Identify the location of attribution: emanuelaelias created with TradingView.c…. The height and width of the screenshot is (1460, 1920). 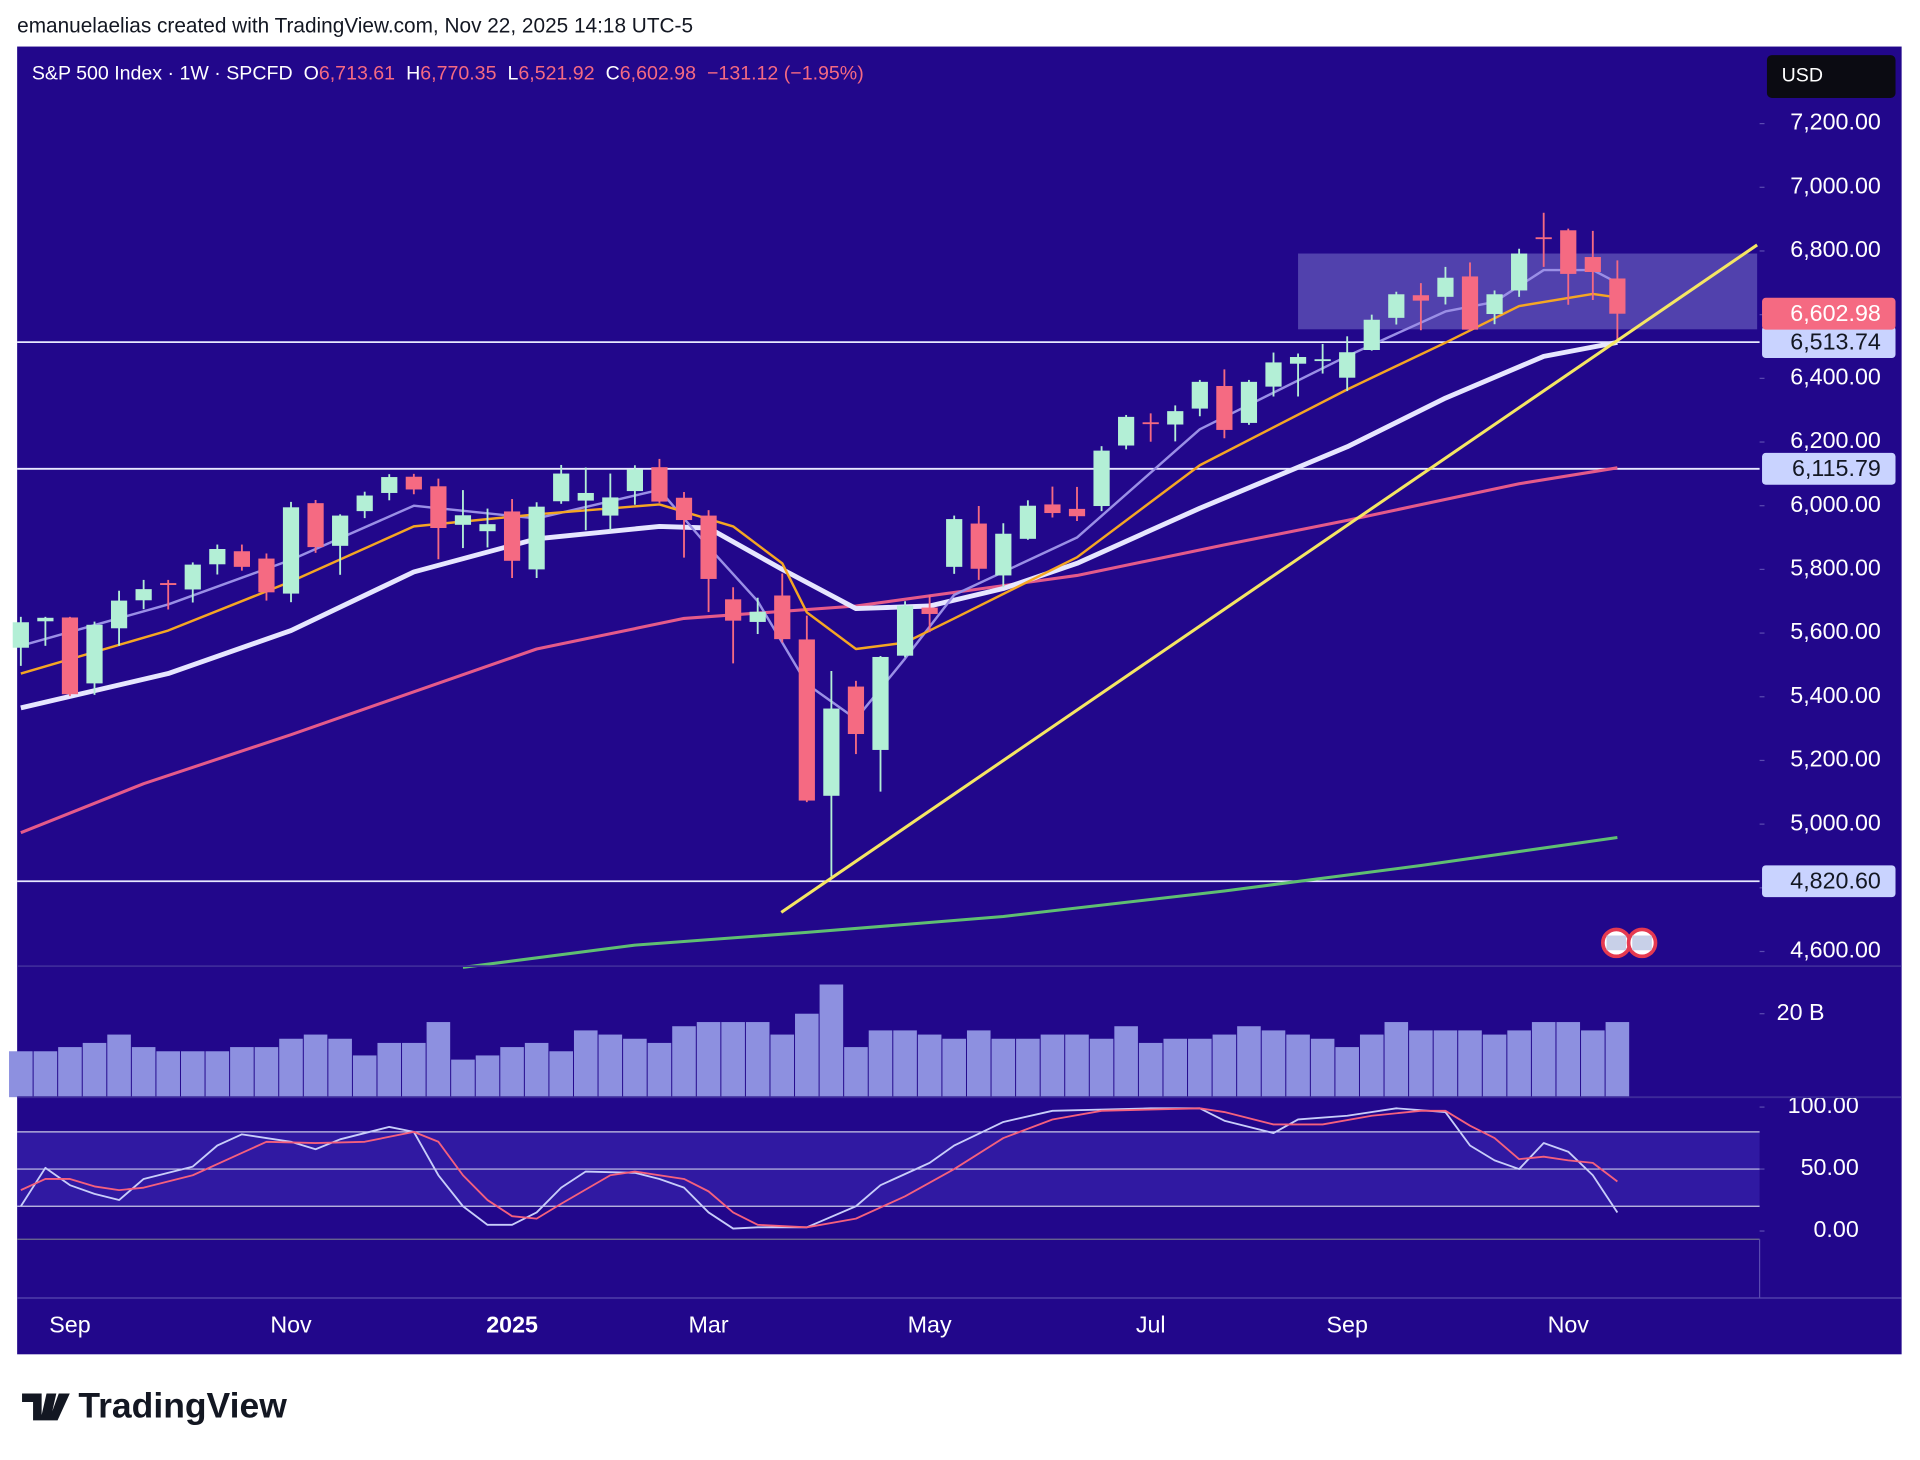
(355, 25).